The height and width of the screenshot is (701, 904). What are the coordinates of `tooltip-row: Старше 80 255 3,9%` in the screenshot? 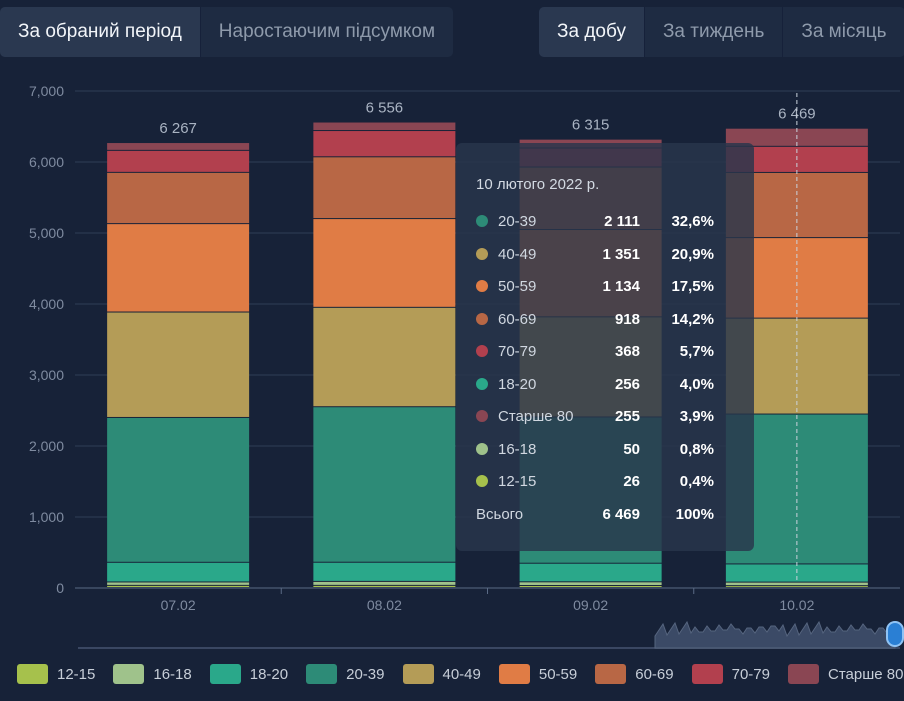 It's located at (605, 416).